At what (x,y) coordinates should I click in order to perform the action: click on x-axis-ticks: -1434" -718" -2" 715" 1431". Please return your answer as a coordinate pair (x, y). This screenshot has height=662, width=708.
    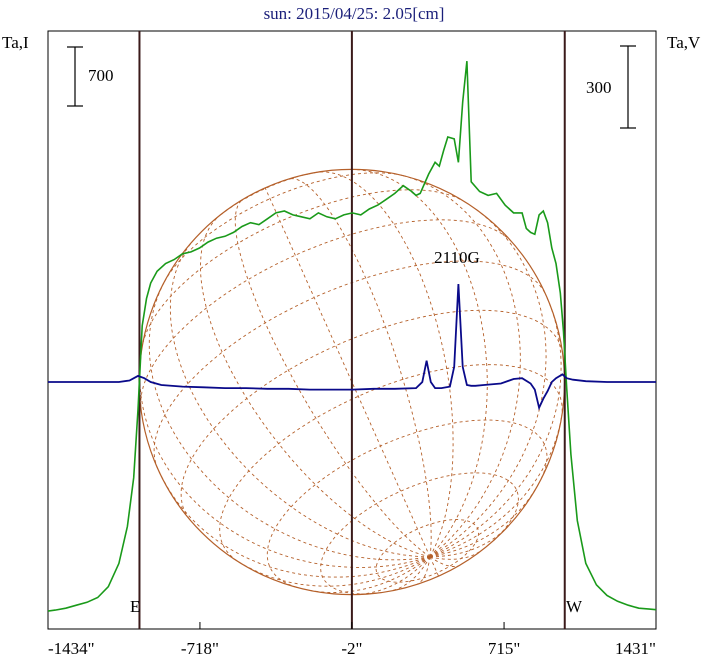
    Looking at the image, I should click on (352, 640).